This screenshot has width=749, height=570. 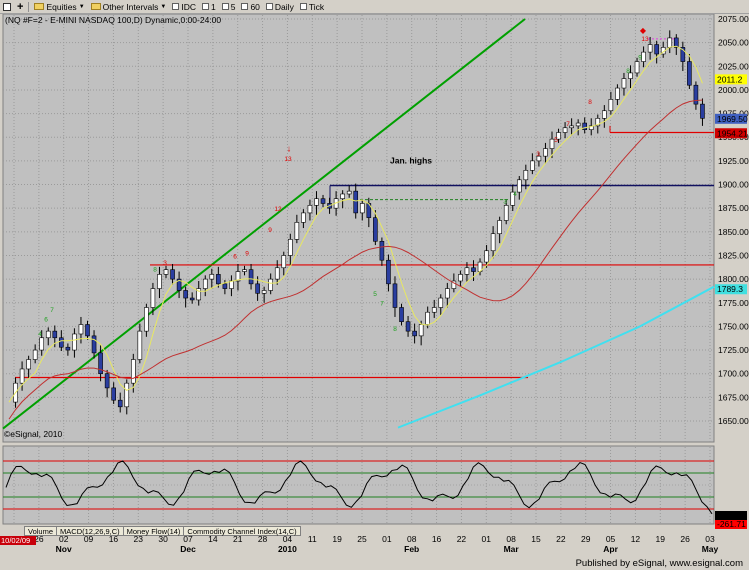 What do you see at coordinates (536, 539) in the screenshot?
I see `date-tick-label: 15` at bounding box center [536, 539].